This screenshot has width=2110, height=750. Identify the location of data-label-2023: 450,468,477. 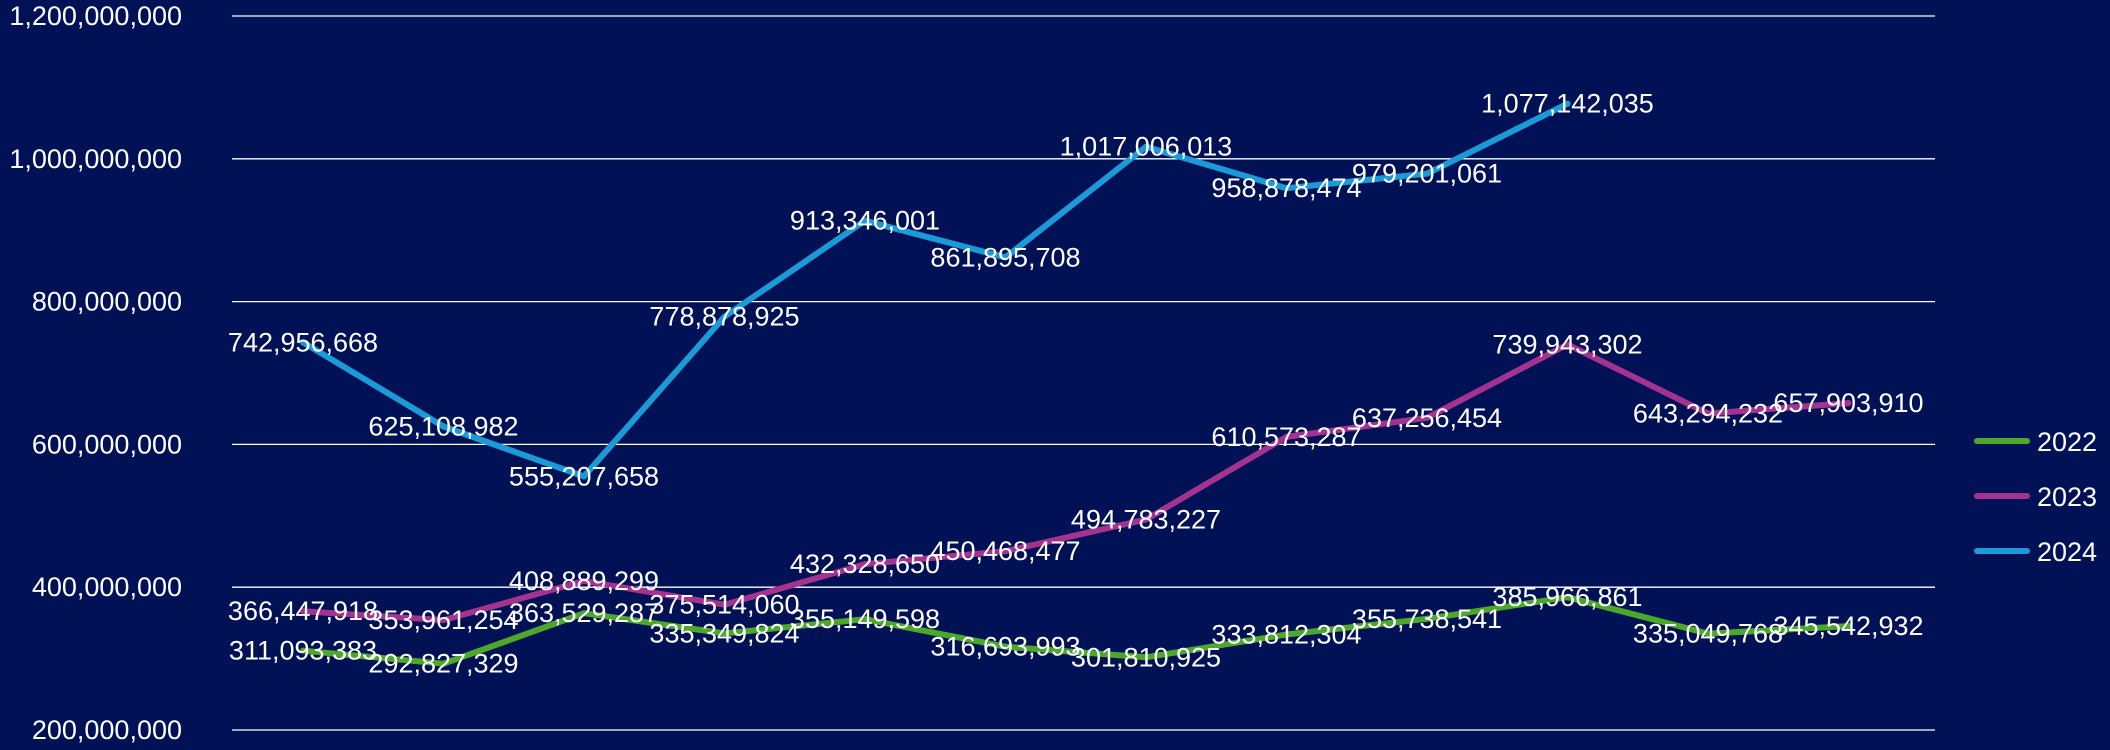
(1005, 551).